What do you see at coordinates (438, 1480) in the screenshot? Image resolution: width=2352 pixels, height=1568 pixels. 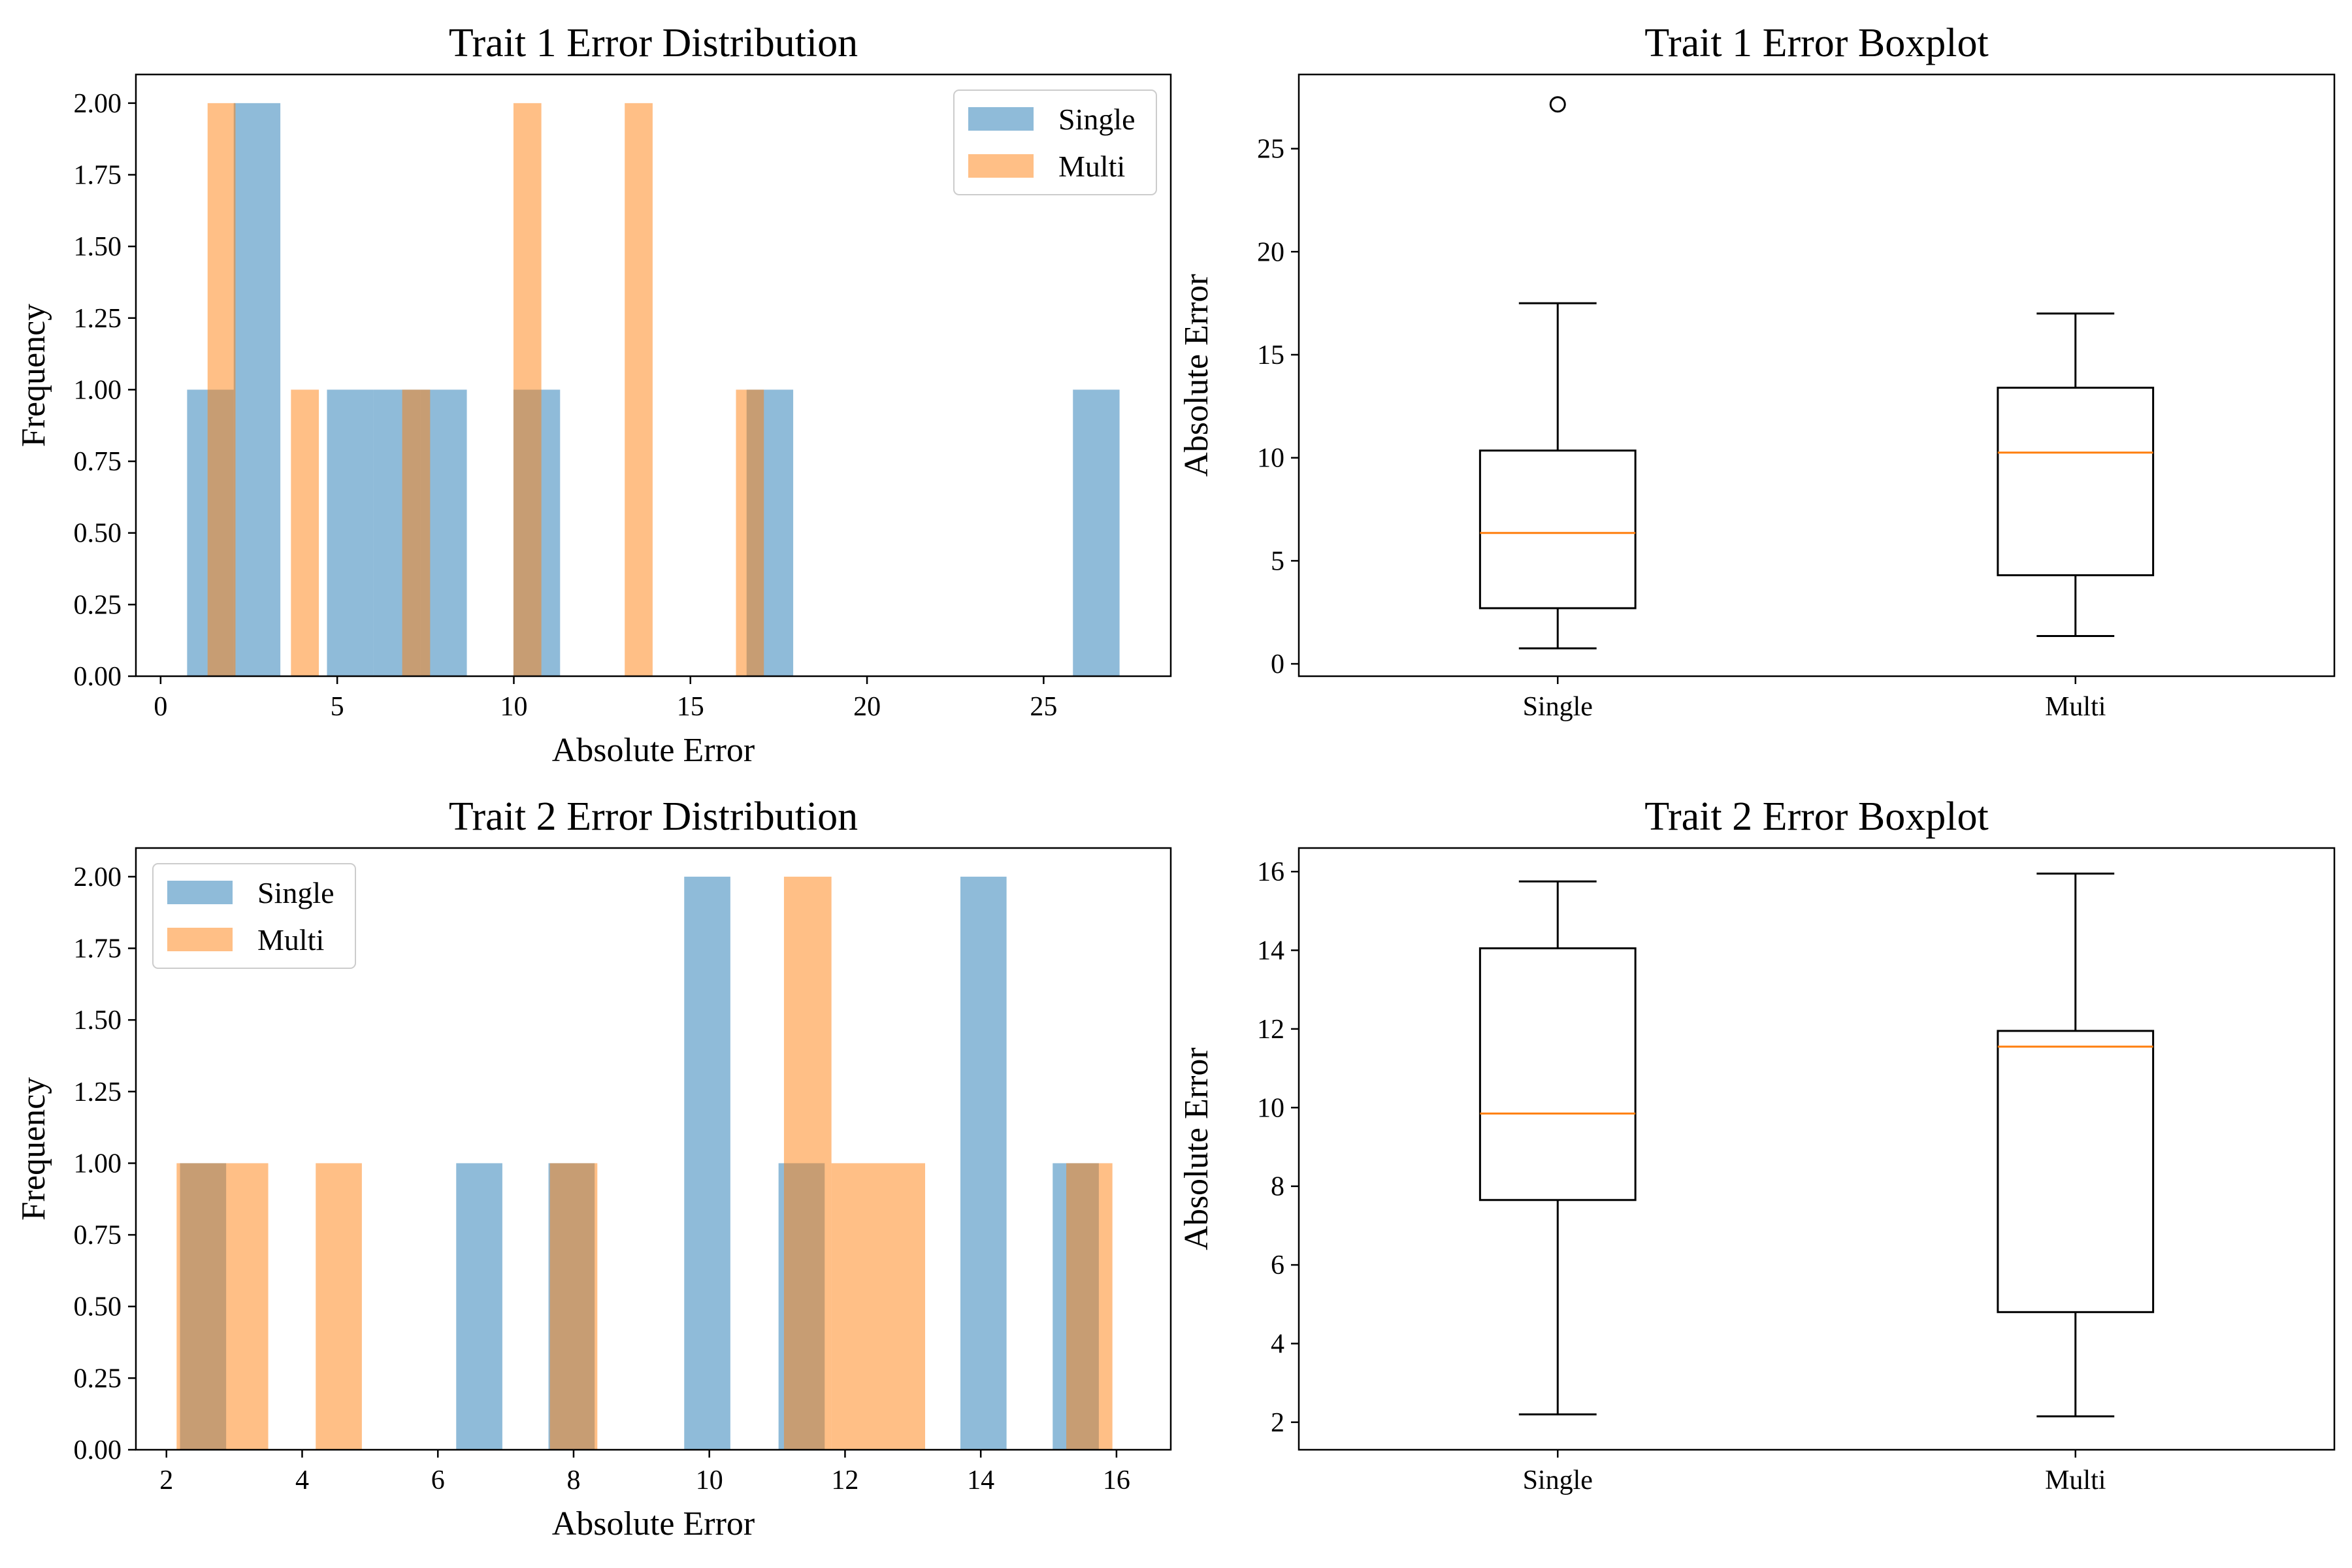 I see `x-tick-label: 6` at bounding box center [438, 1480].